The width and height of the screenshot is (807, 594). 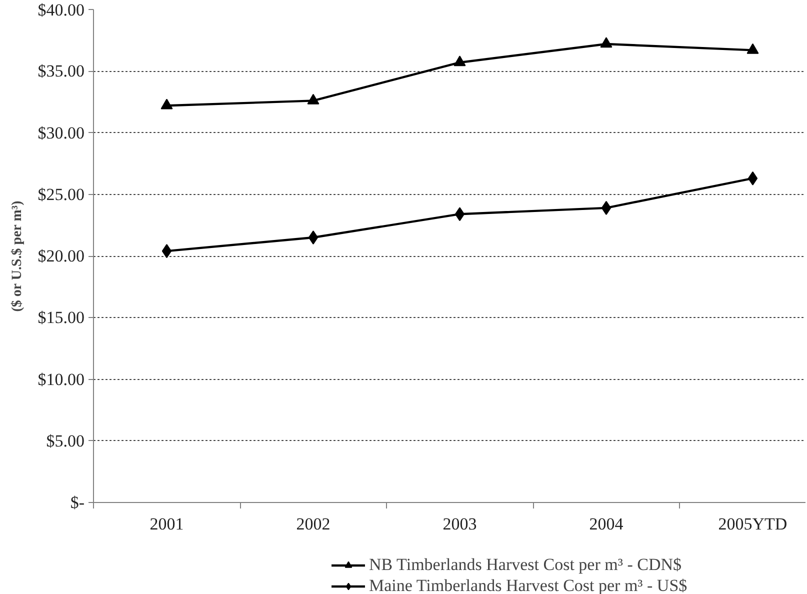 I want to click on y-tick-label: $15.00, so click(x=61, y=318).